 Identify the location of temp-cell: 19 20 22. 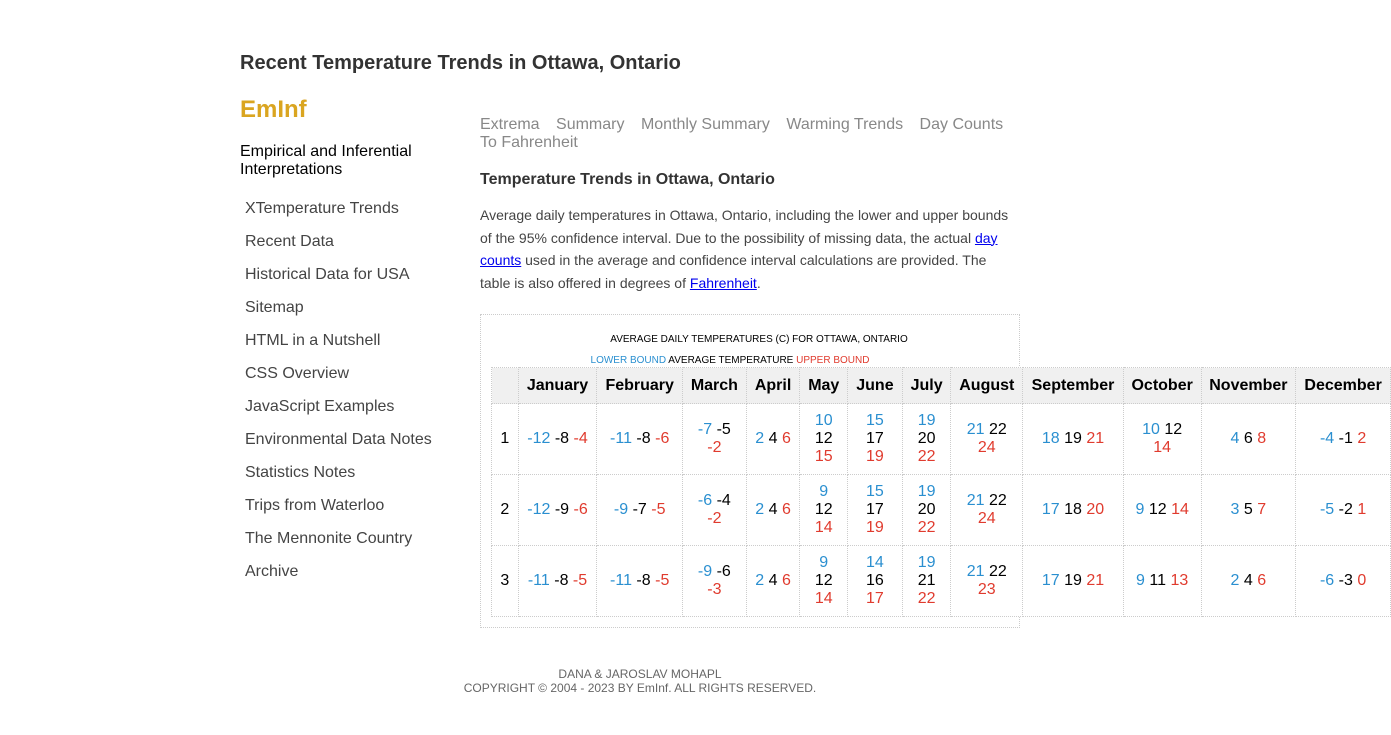
(926, 439).